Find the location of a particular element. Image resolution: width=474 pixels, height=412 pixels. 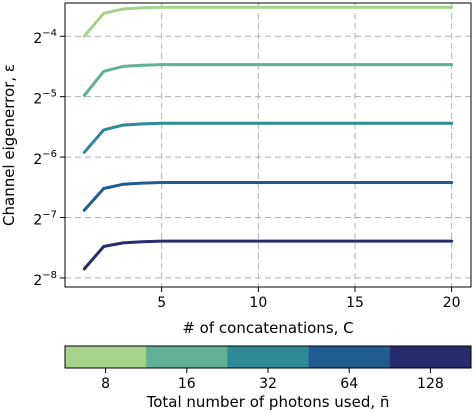

y-axis-label: Channel eigenerror, ε is located at coordinates (9, 145).